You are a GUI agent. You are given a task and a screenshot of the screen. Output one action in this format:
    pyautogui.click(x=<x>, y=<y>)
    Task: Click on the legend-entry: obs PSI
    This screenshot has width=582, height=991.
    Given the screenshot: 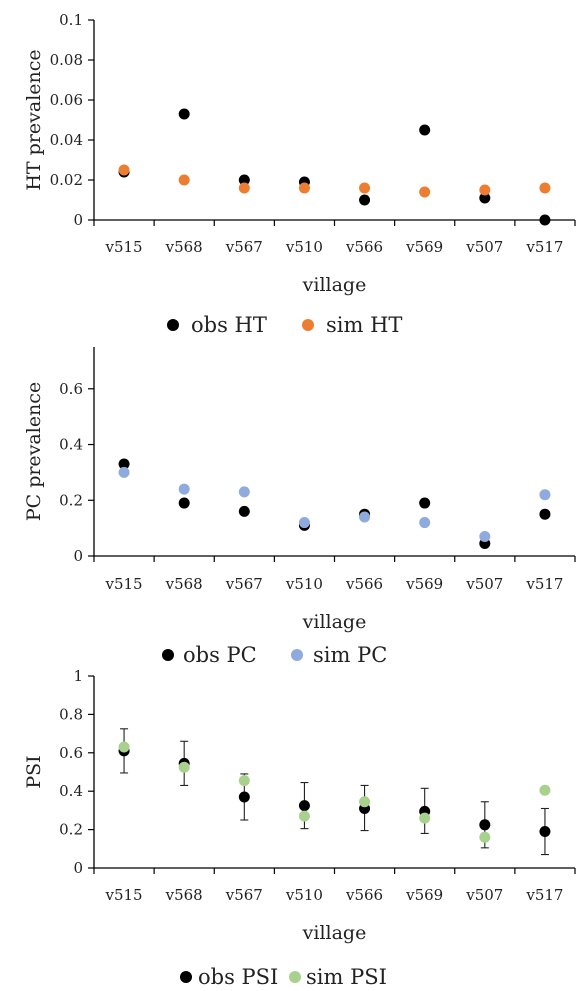 What is the action you would take?
    pyautogui.click(x=238, y=977)
    